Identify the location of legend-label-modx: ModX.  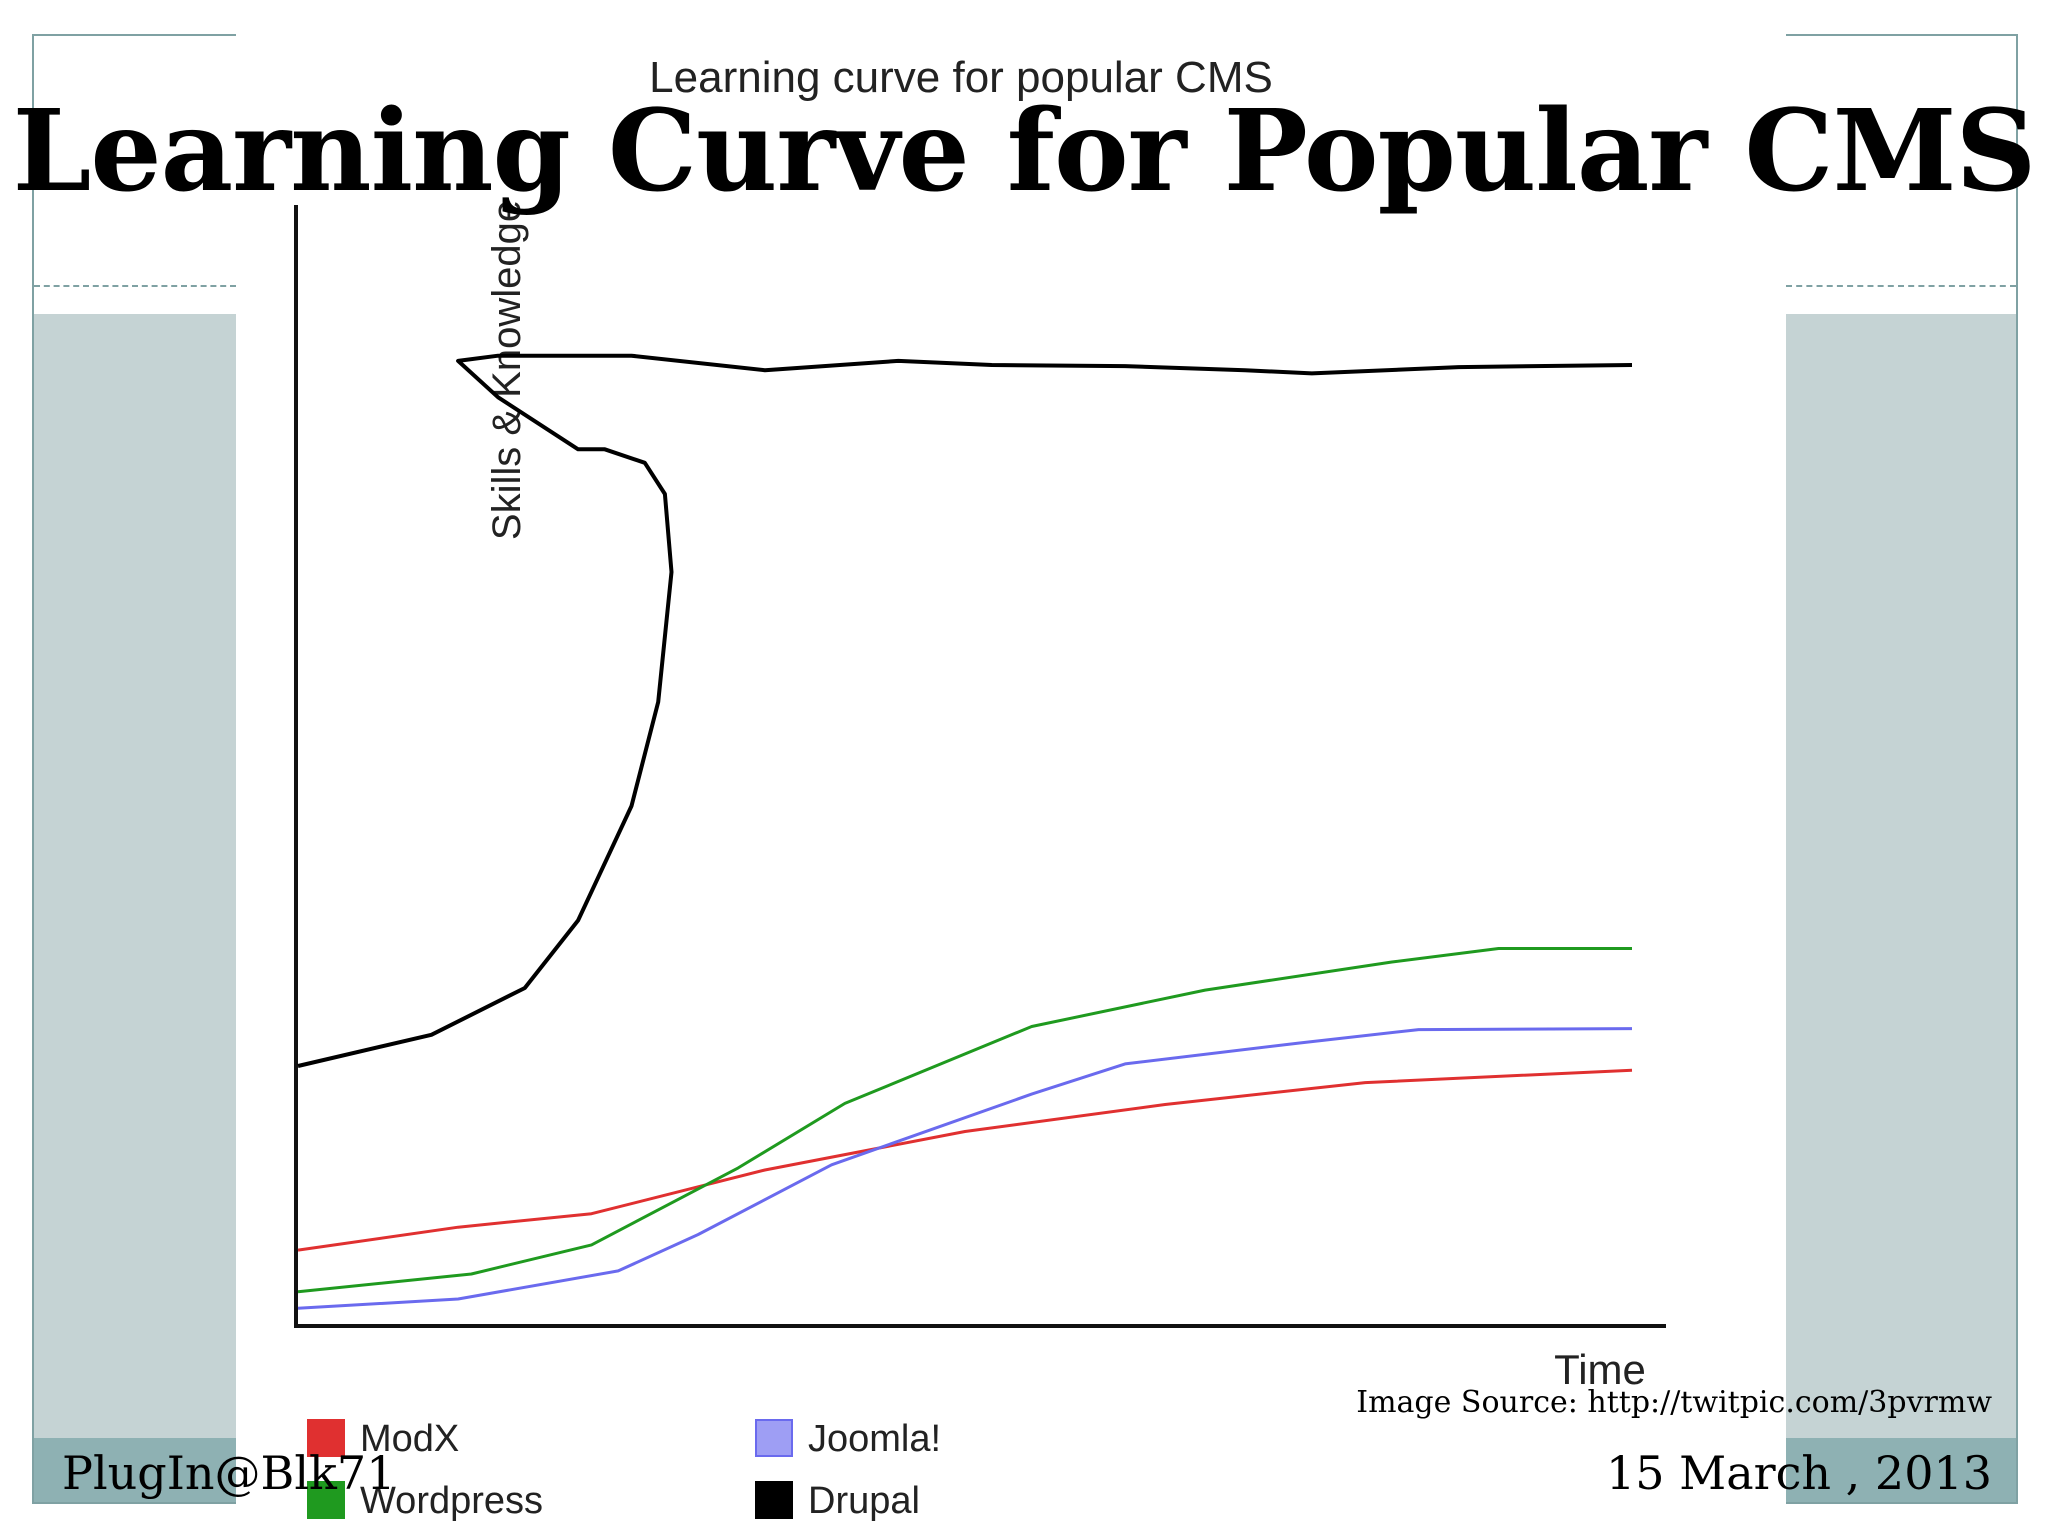
(409, 1439).